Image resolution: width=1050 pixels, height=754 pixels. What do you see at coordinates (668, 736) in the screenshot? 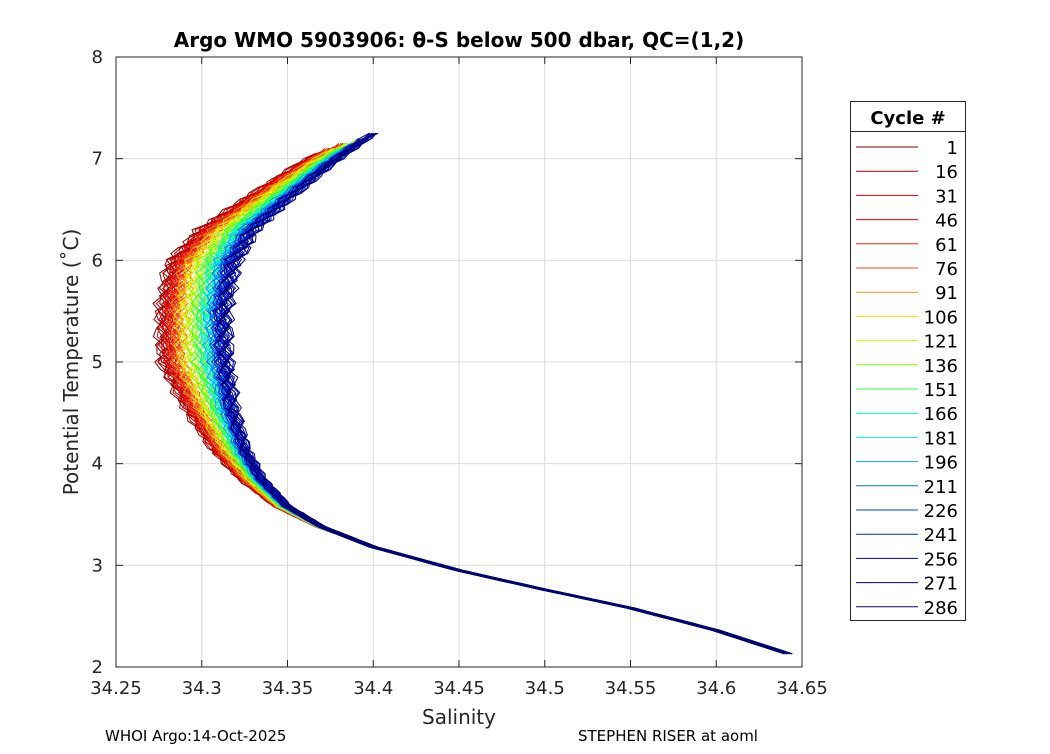
I see `footer-right: STEPHEN RISER at aoml` at bounding box center [668, 736].